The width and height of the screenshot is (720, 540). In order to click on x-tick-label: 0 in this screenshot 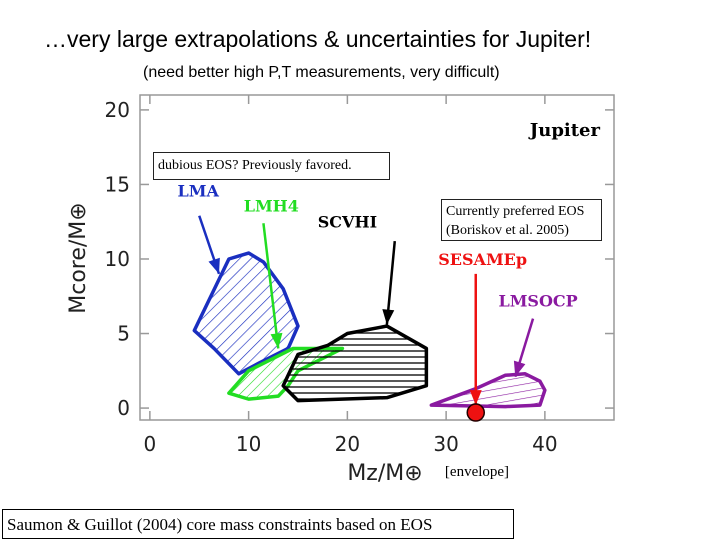, I will do `click(150, 444)`.